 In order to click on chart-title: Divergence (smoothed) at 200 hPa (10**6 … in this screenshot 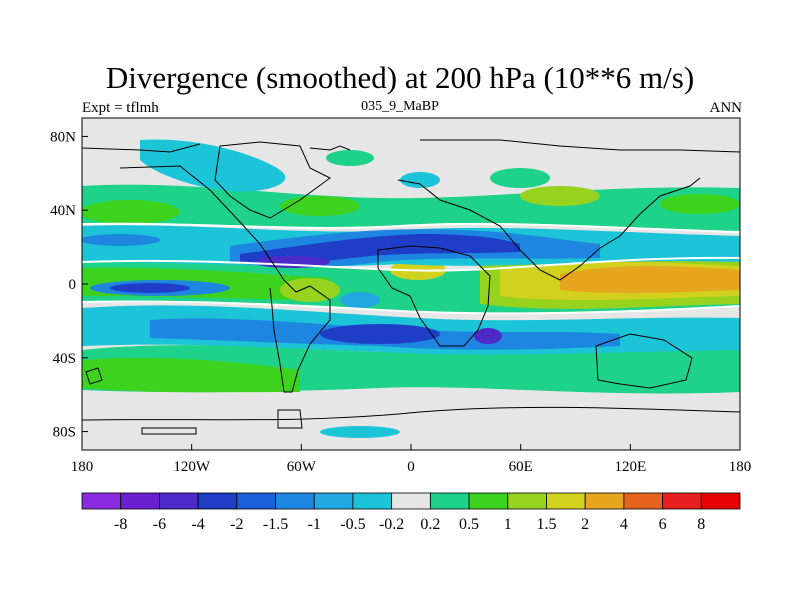, I will do `click(400, 77)`.